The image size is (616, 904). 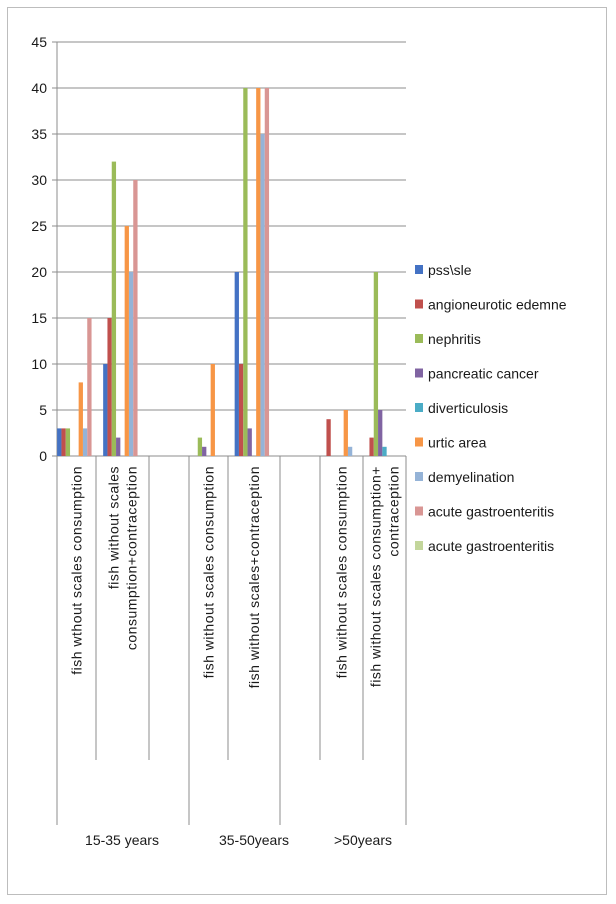 I want to click on group-label: 15-35 years, so click(x=122, y=840).